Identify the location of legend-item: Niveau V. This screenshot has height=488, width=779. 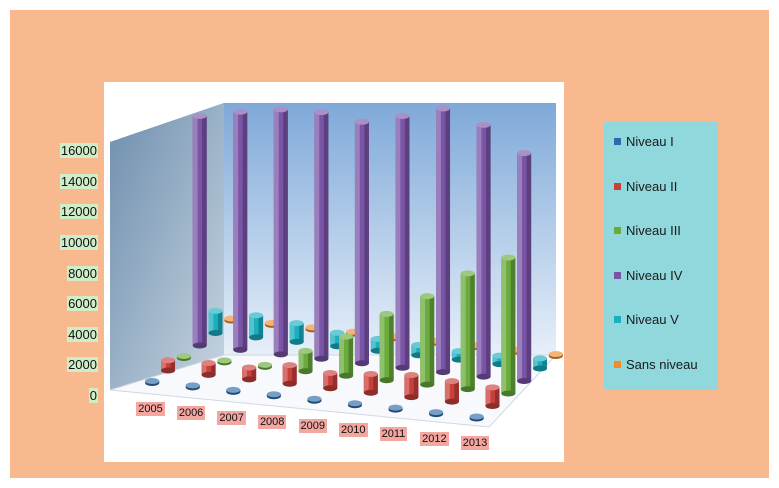
(646, 319).